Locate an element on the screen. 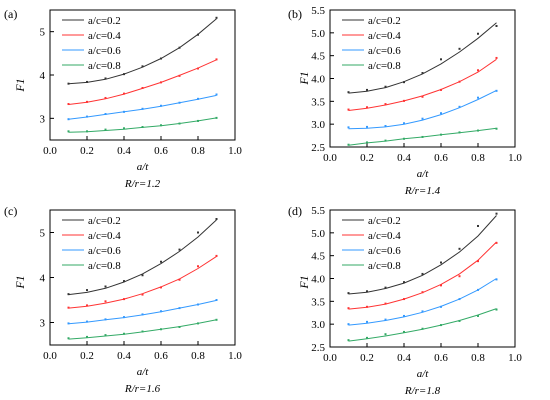 This screenshot has width=550, height=400. y-tick-label: 4.5 is located at coordinates (318, 257).